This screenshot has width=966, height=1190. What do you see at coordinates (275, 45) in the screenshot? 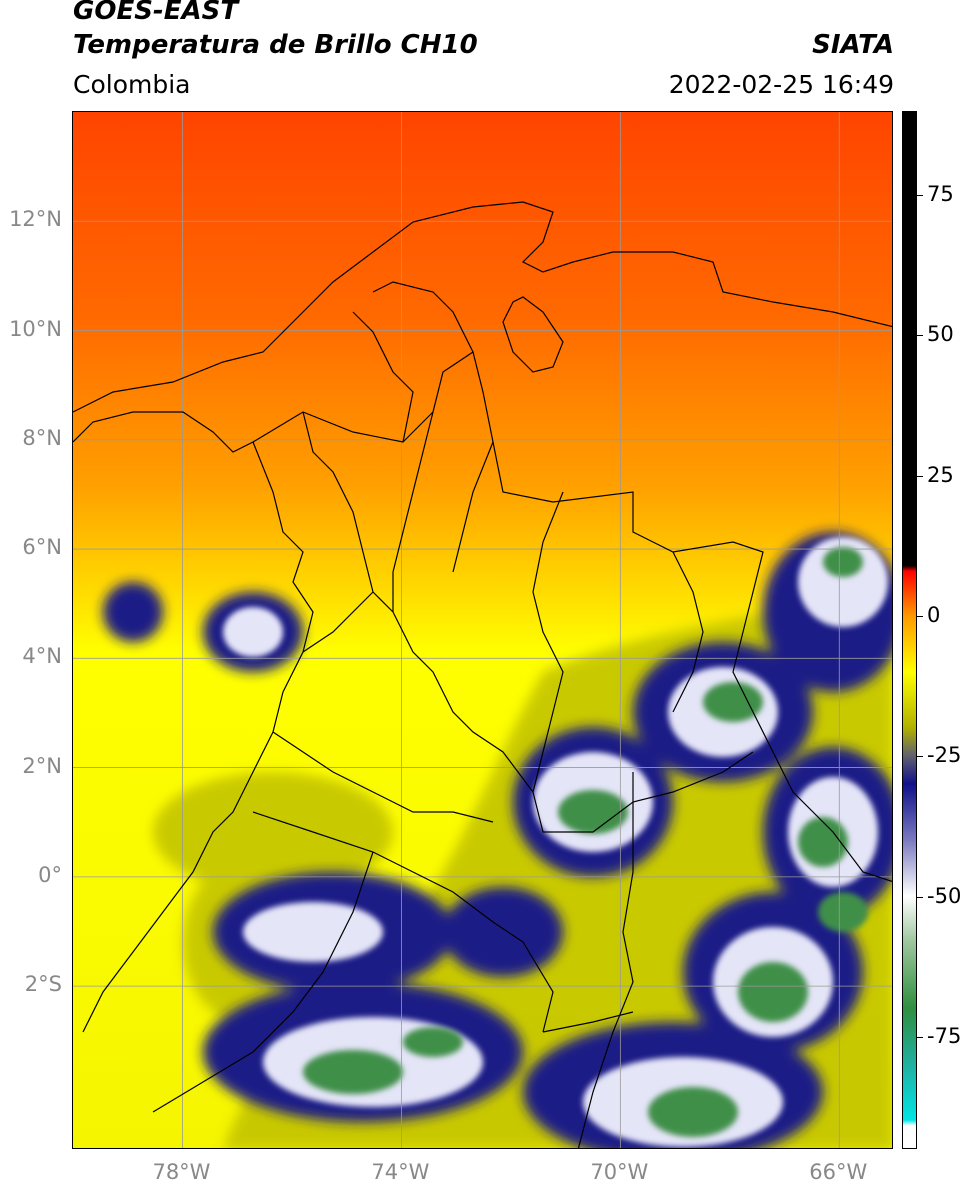
I see `product-title: Temperatura de Brillo CH10` at bounding box center [275, 45].